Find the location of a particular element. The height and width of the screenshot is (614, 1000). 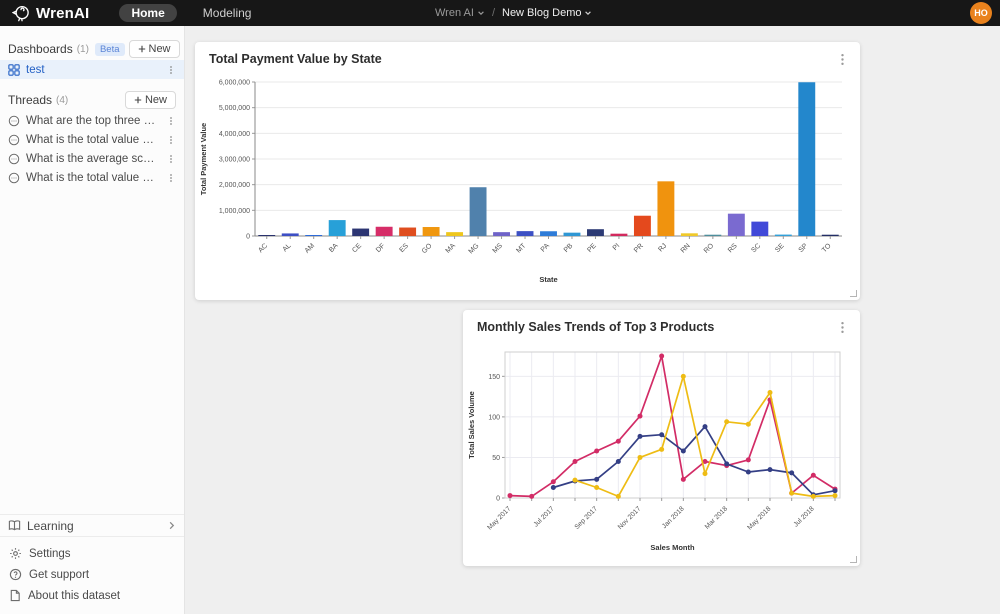

svg-text: 4,000,000 is located at coordinates (234, 134).